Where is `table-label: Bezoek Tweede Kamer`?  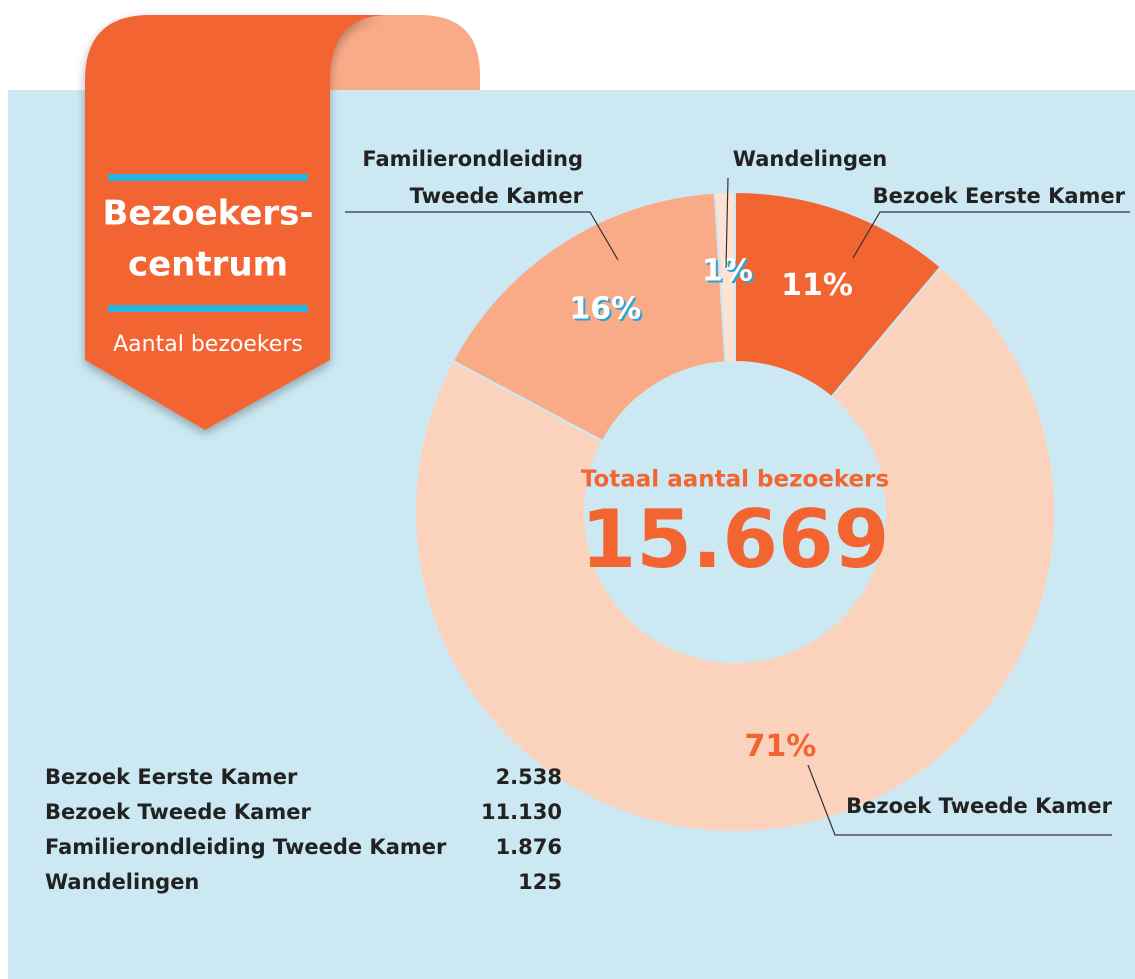
table-label: Bezoek Tweede Kamer is located at coordinates (178, 812).